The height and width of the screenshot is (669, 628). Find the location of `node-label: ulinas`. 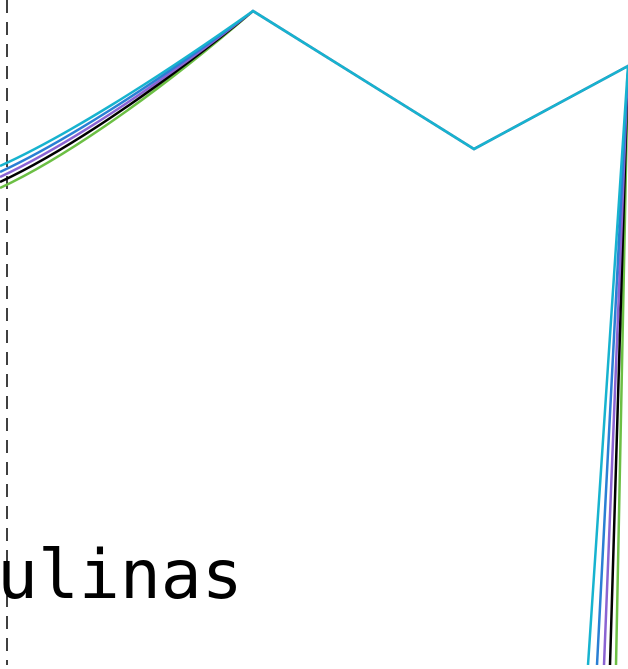

node-label: ulinas is located at coordinates (121, 575).